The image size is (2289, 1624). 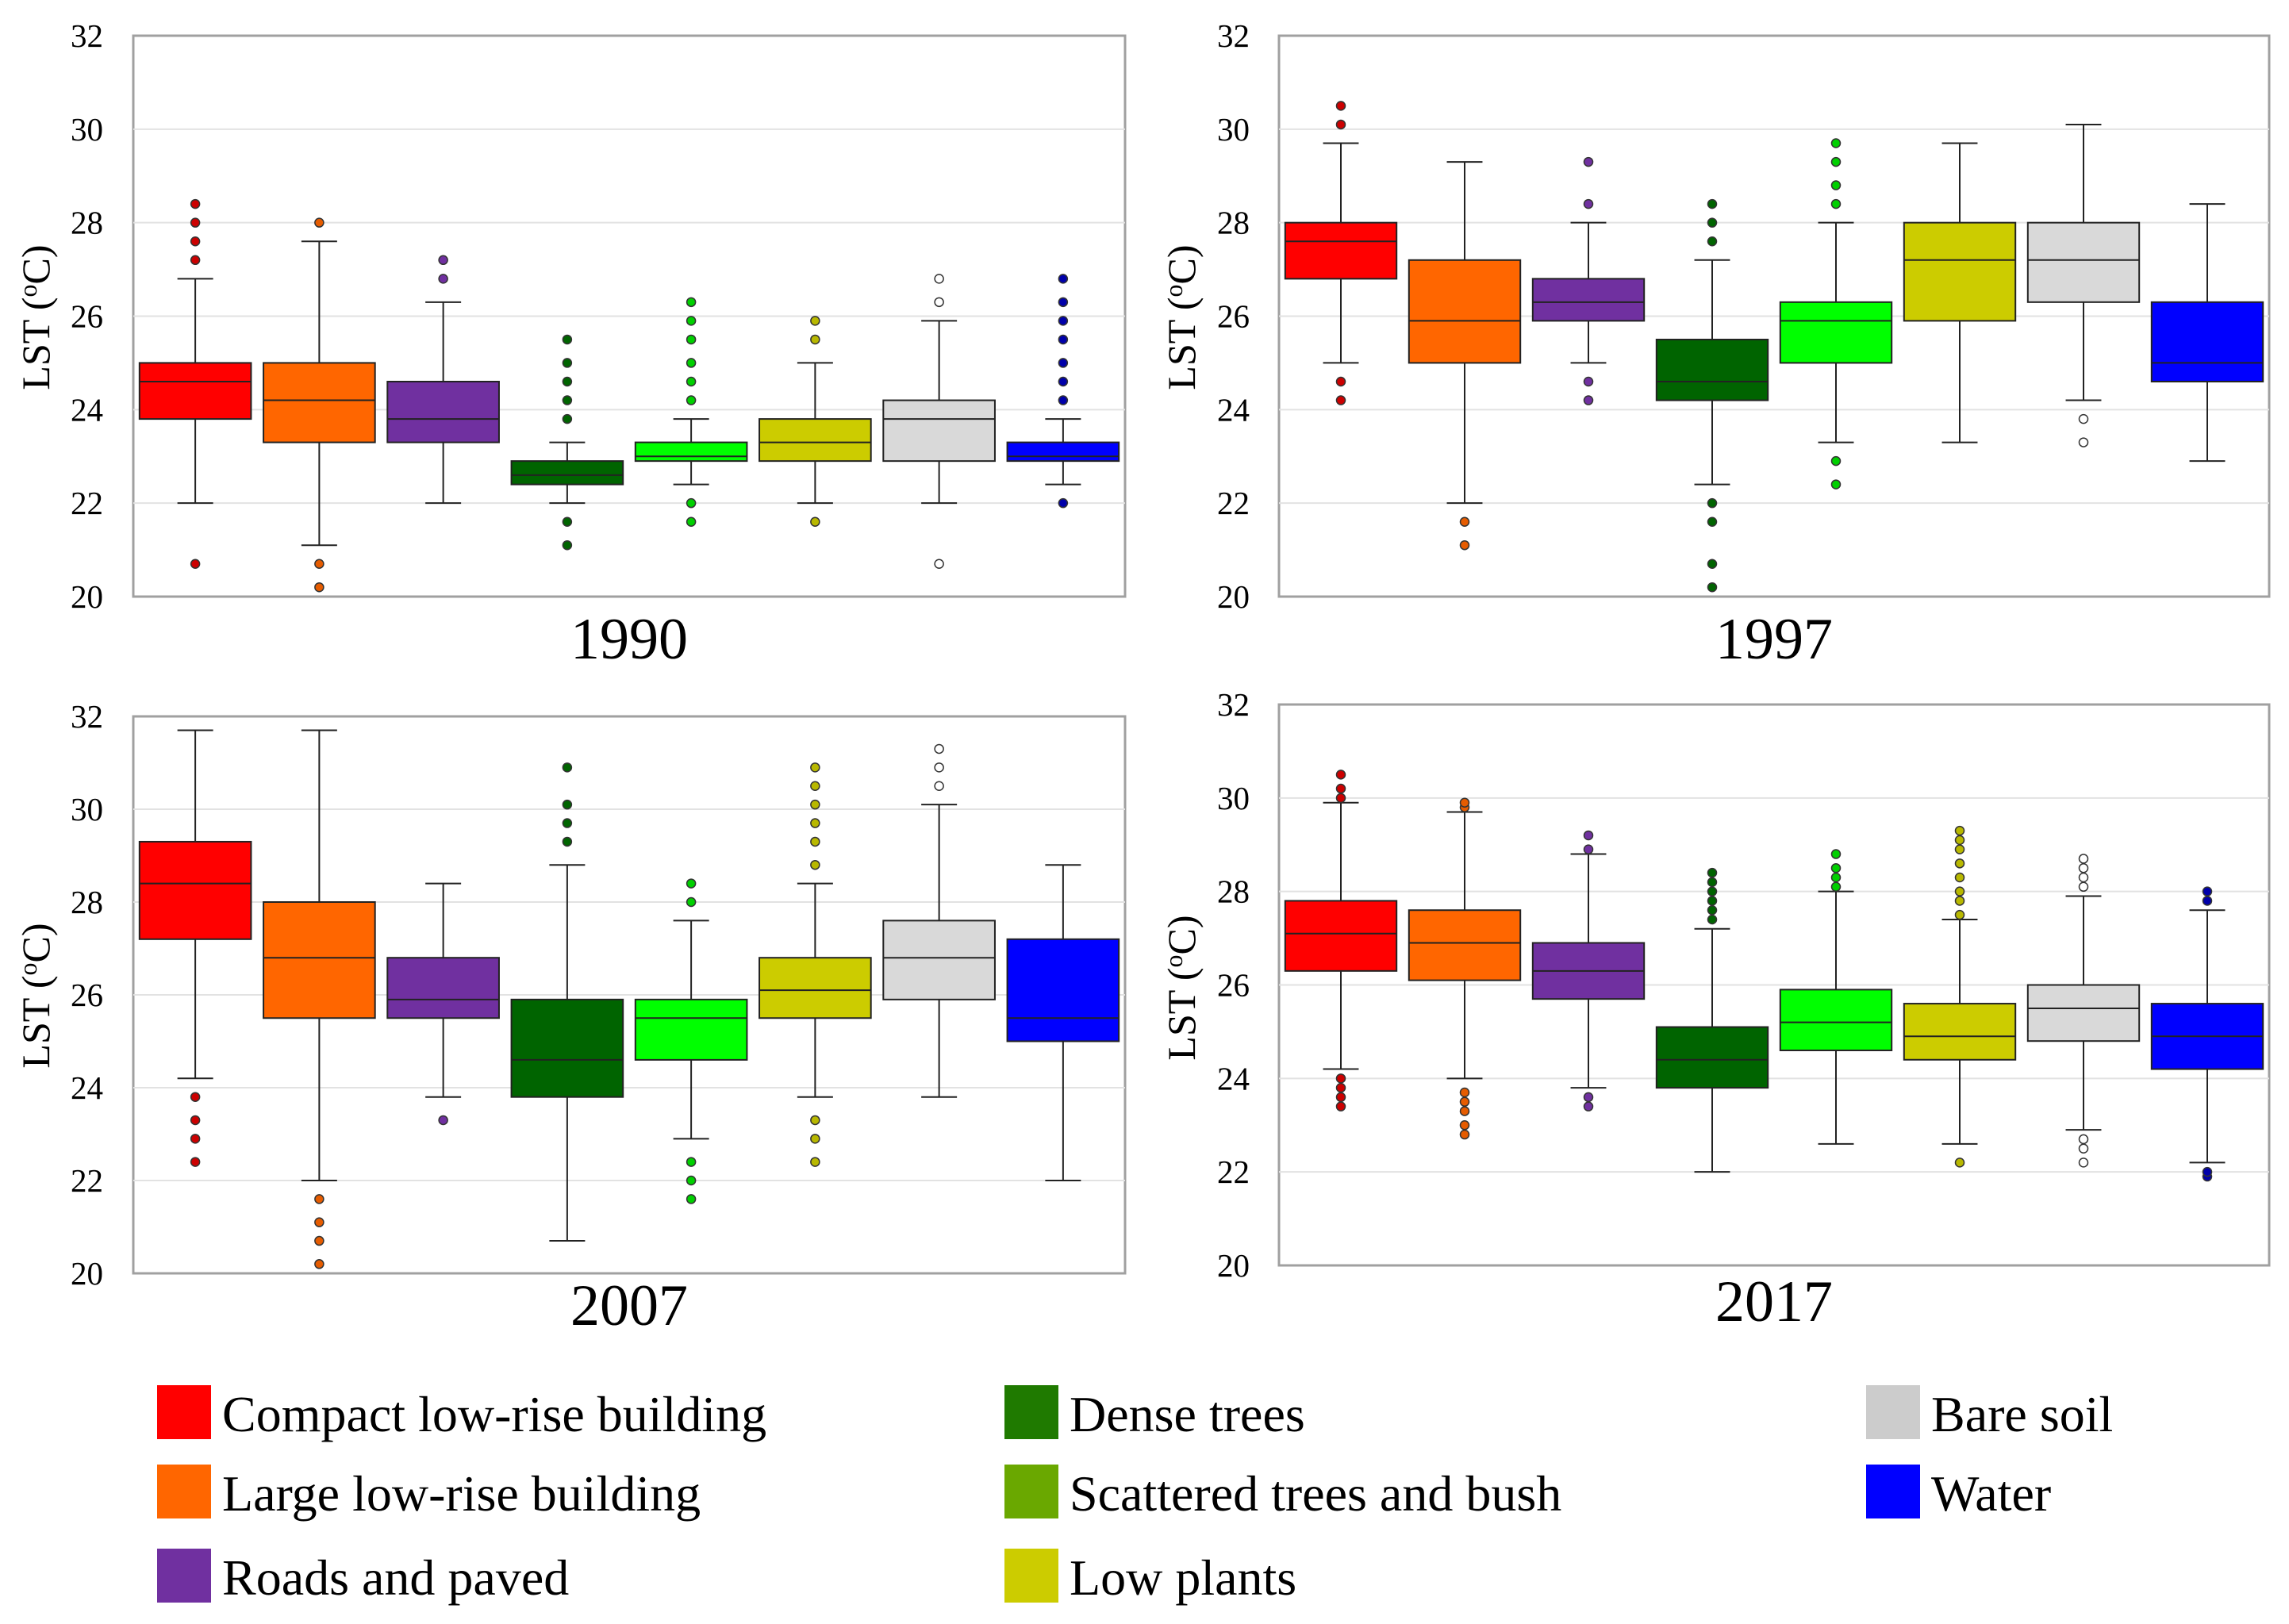 I want to click on panel-title: 2017, so click(x=1774, y=1301).